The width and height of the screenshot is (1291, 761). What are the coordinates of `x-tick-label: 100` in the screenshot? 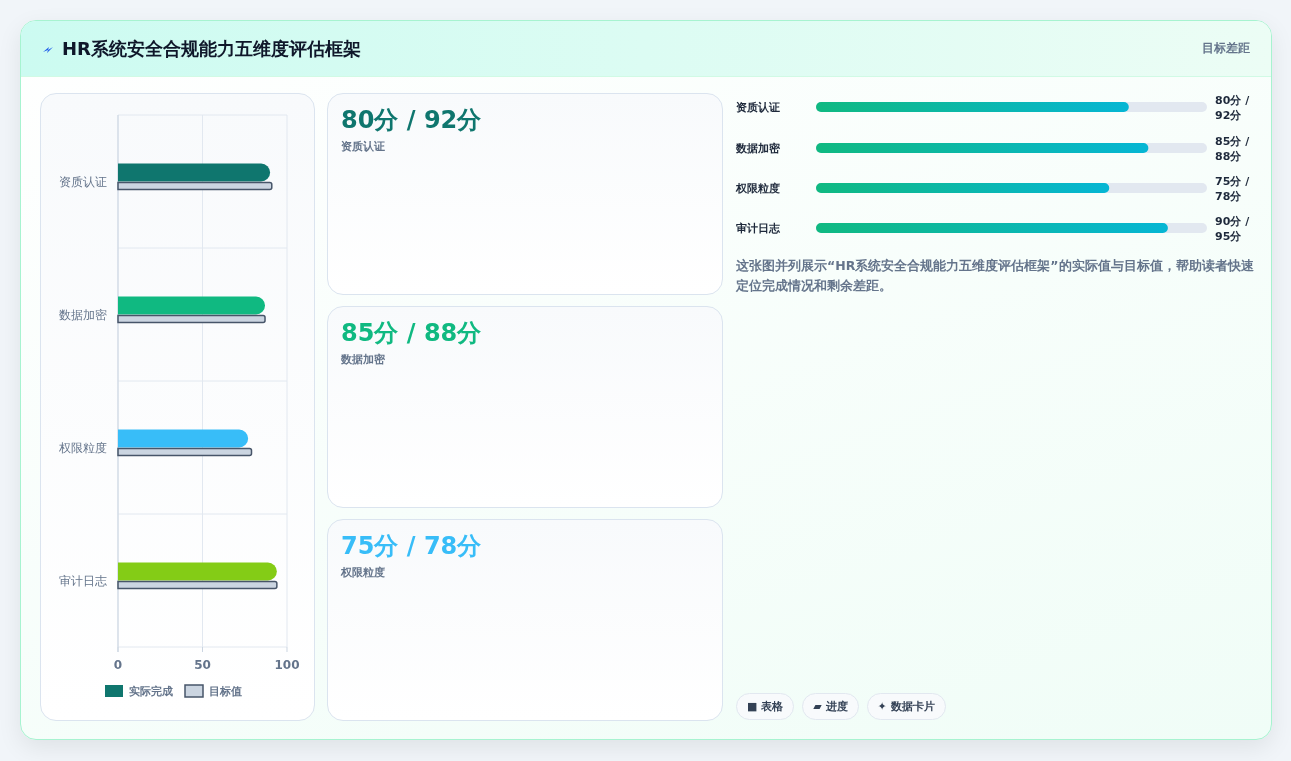 It's located at (287, 665).